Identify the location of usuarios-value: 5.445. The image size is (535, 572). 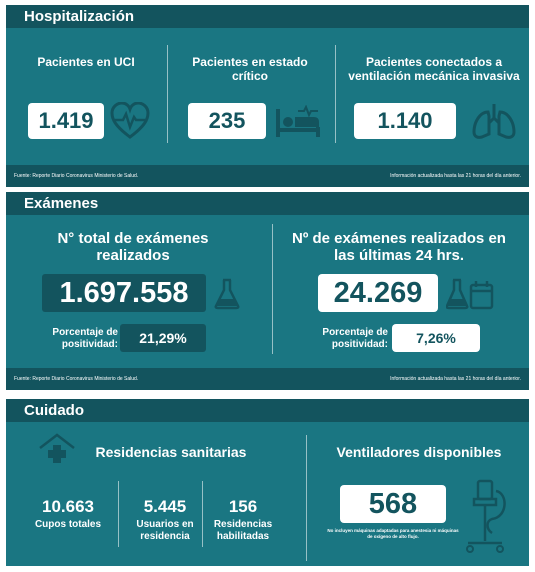
(165, 506).